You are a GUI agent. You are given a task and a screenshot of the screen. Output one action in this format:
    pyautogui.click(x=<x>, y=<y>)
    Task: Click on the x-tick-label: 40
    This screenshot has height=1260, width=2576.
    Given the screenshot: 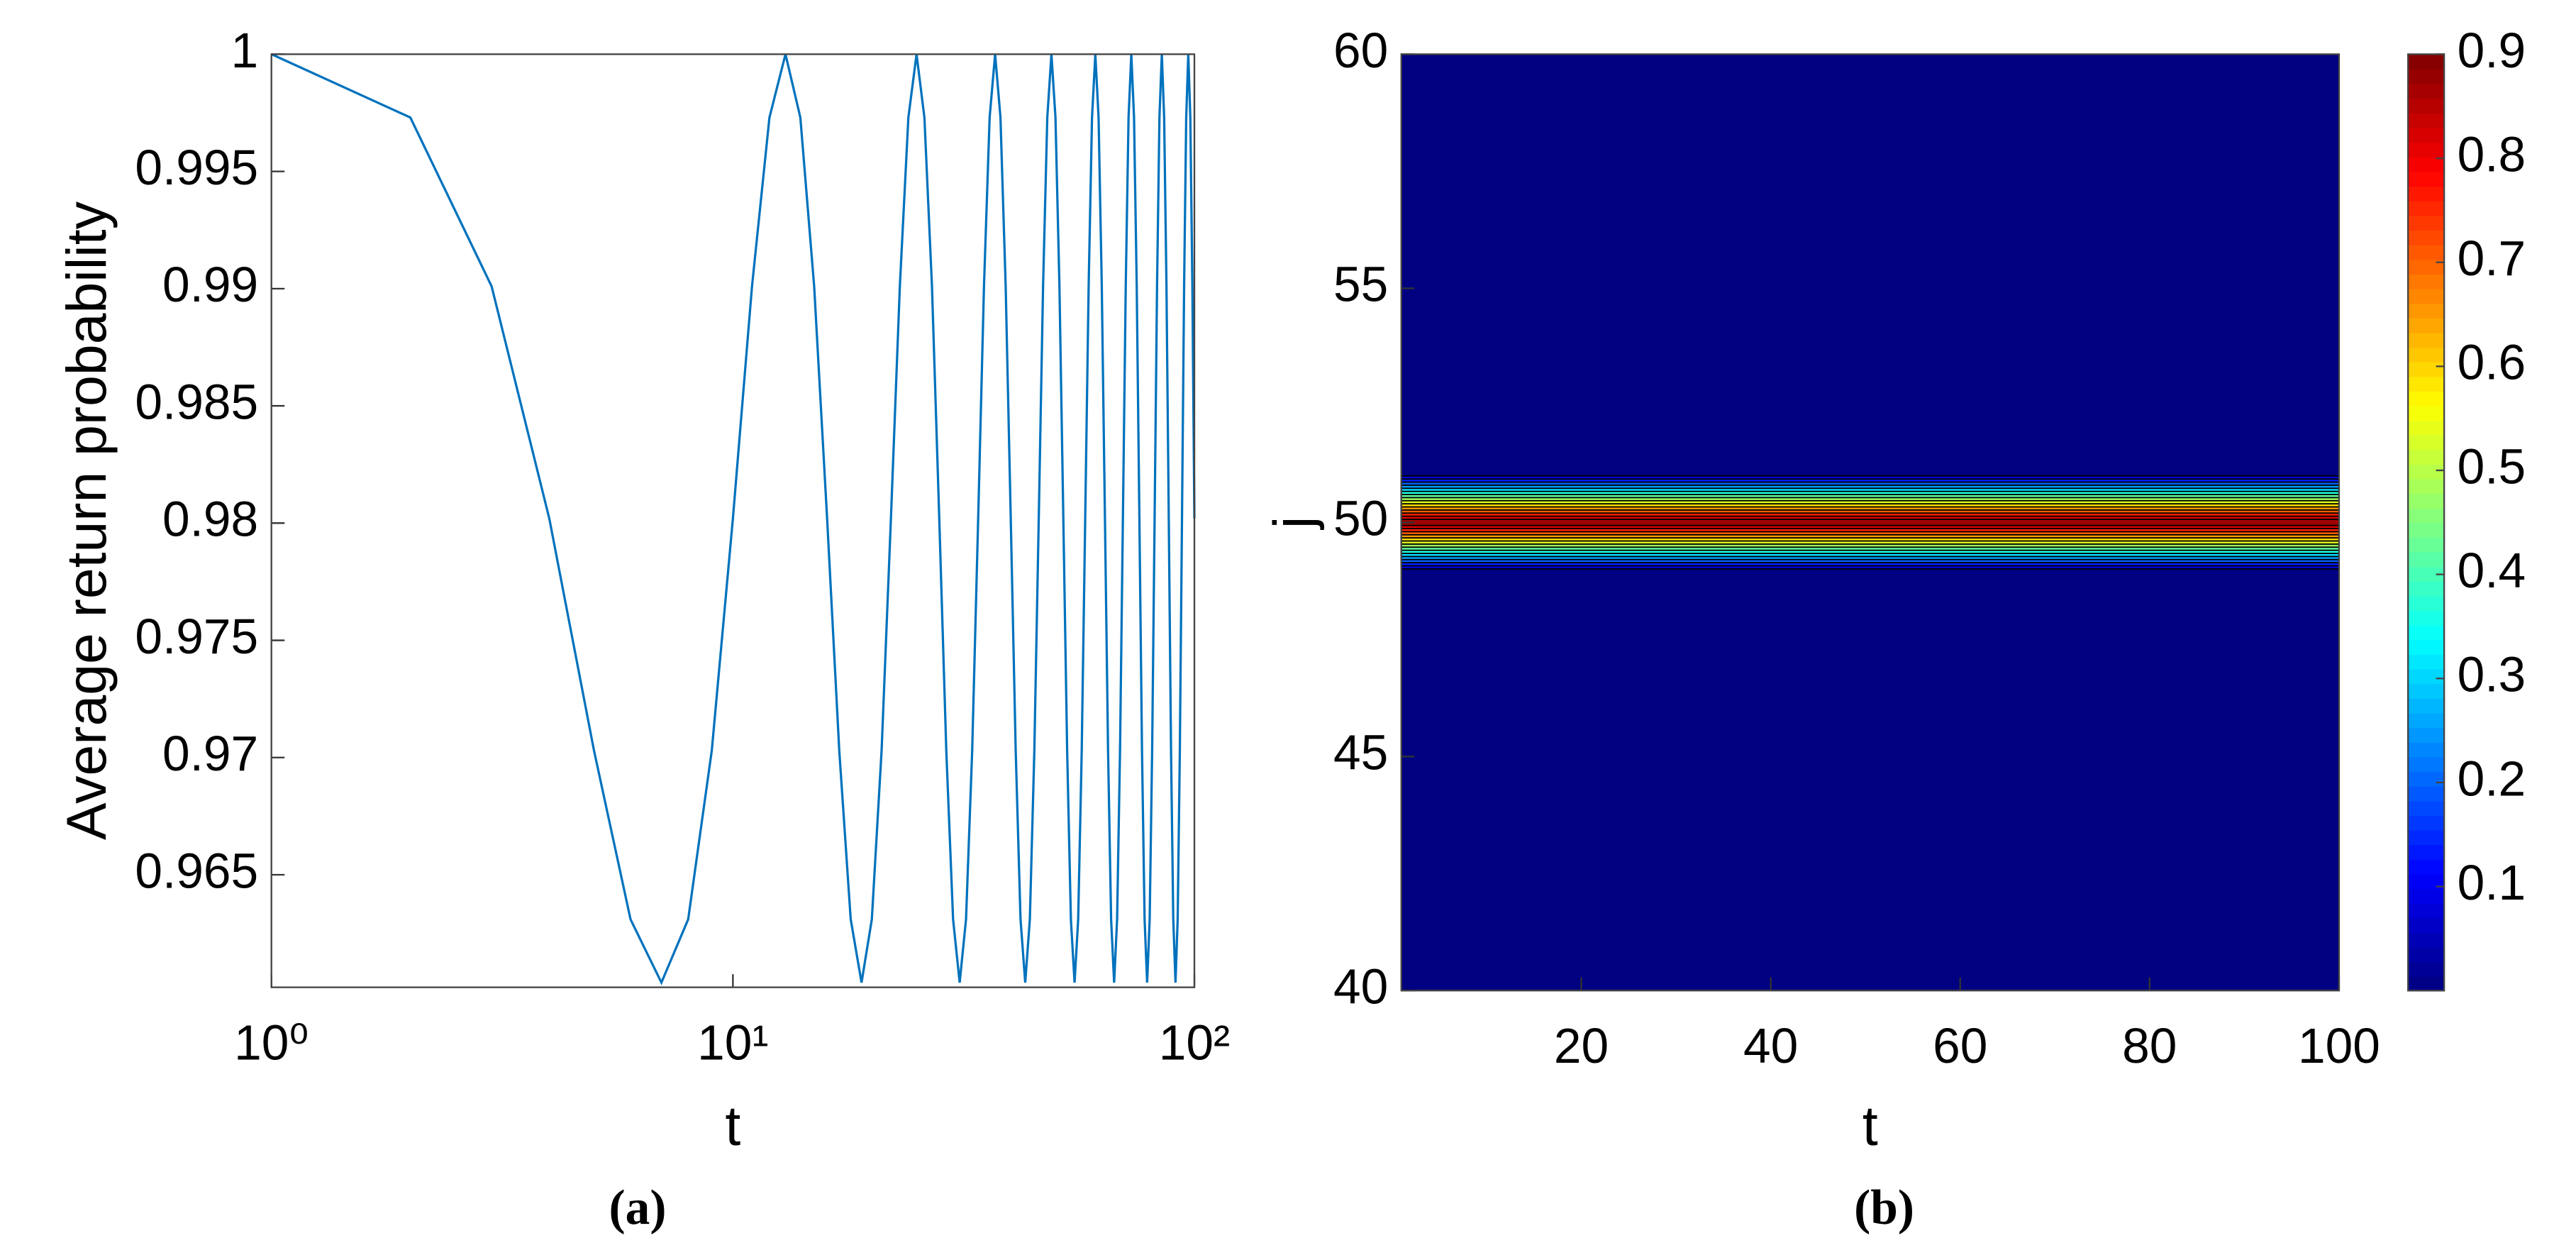 What is the action you would take?
    pyautogui.click(x=1770, y=1045)
    